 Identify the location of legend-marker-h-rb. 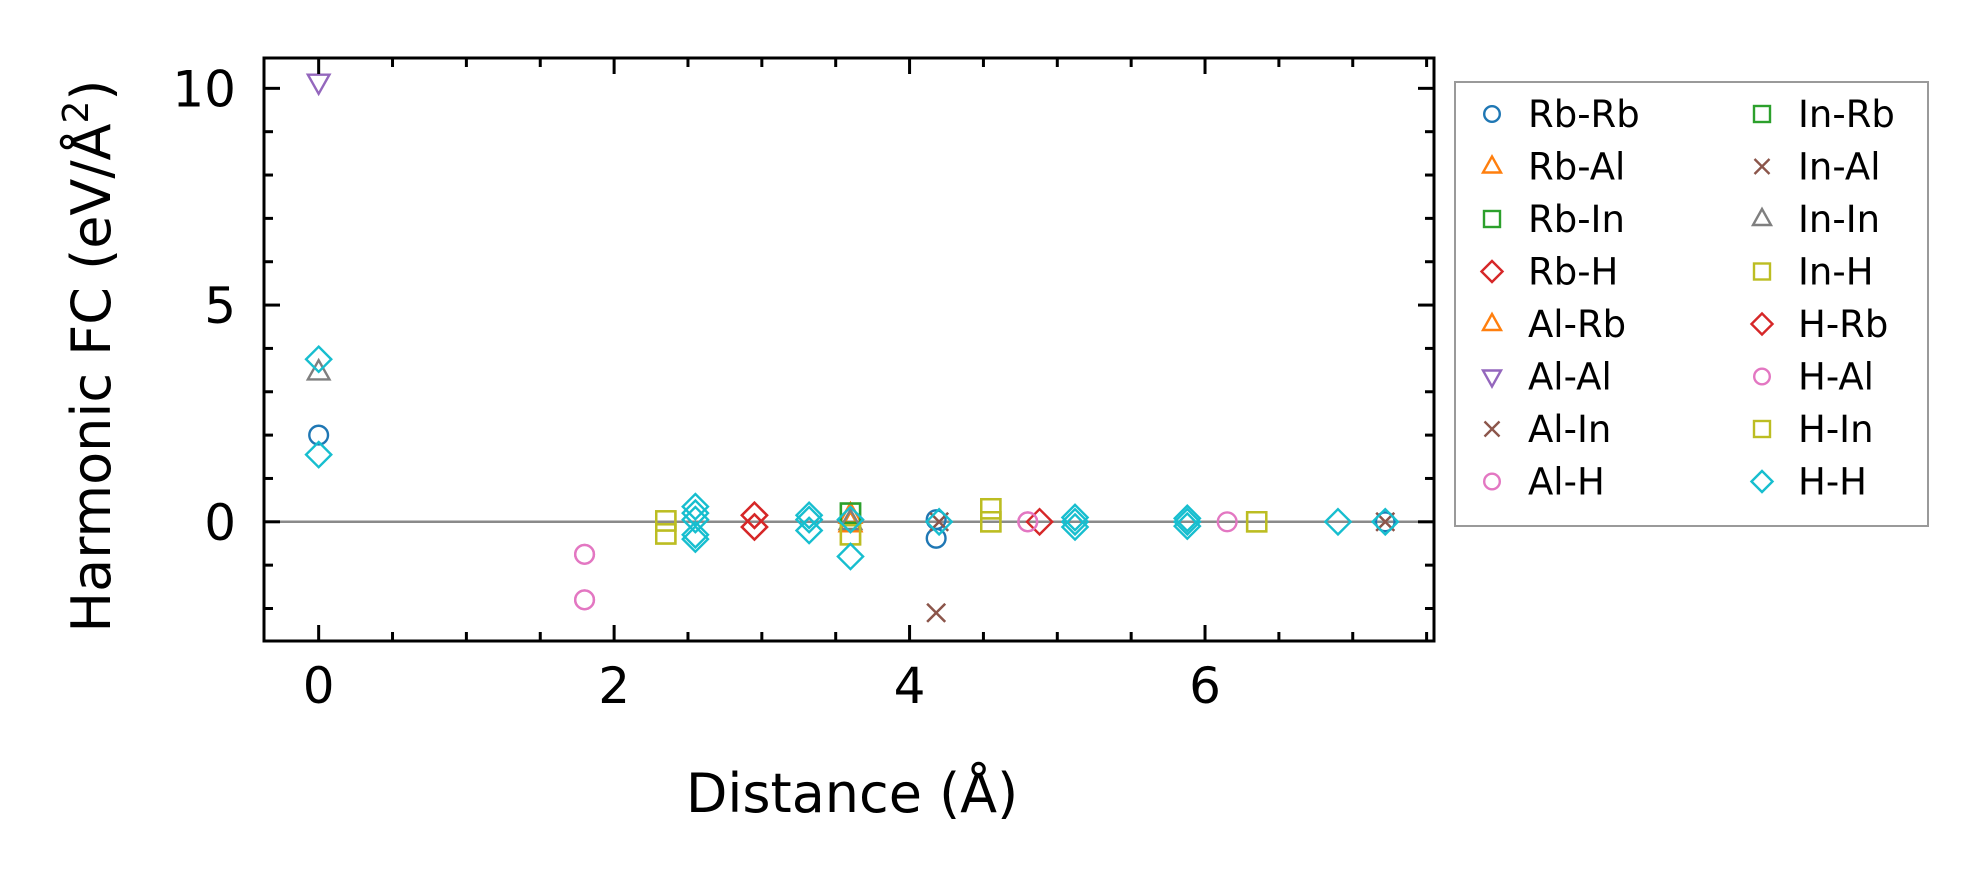
(1762, 324).